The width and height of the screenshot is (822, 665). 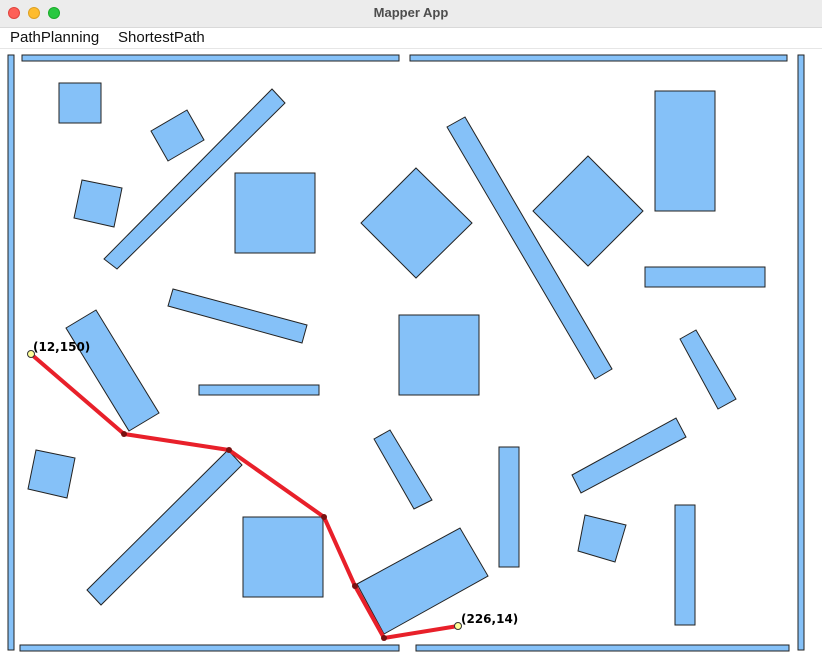 I want to click on wall-top-right, so click(x=598, y=58).